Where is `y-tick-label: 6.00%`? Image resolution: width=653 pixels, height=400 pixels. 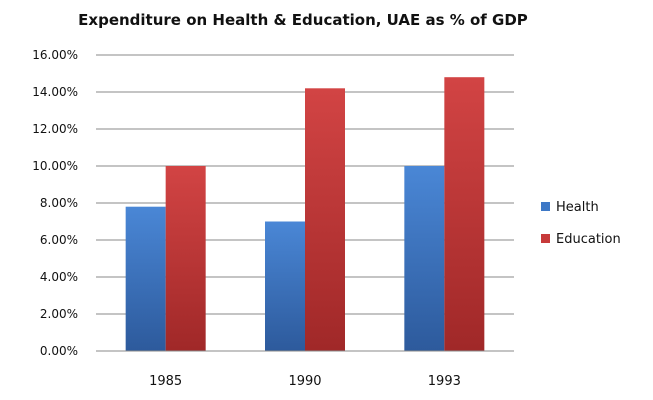 y-tick-label: 6.00% is located at coordinates (59, 240).